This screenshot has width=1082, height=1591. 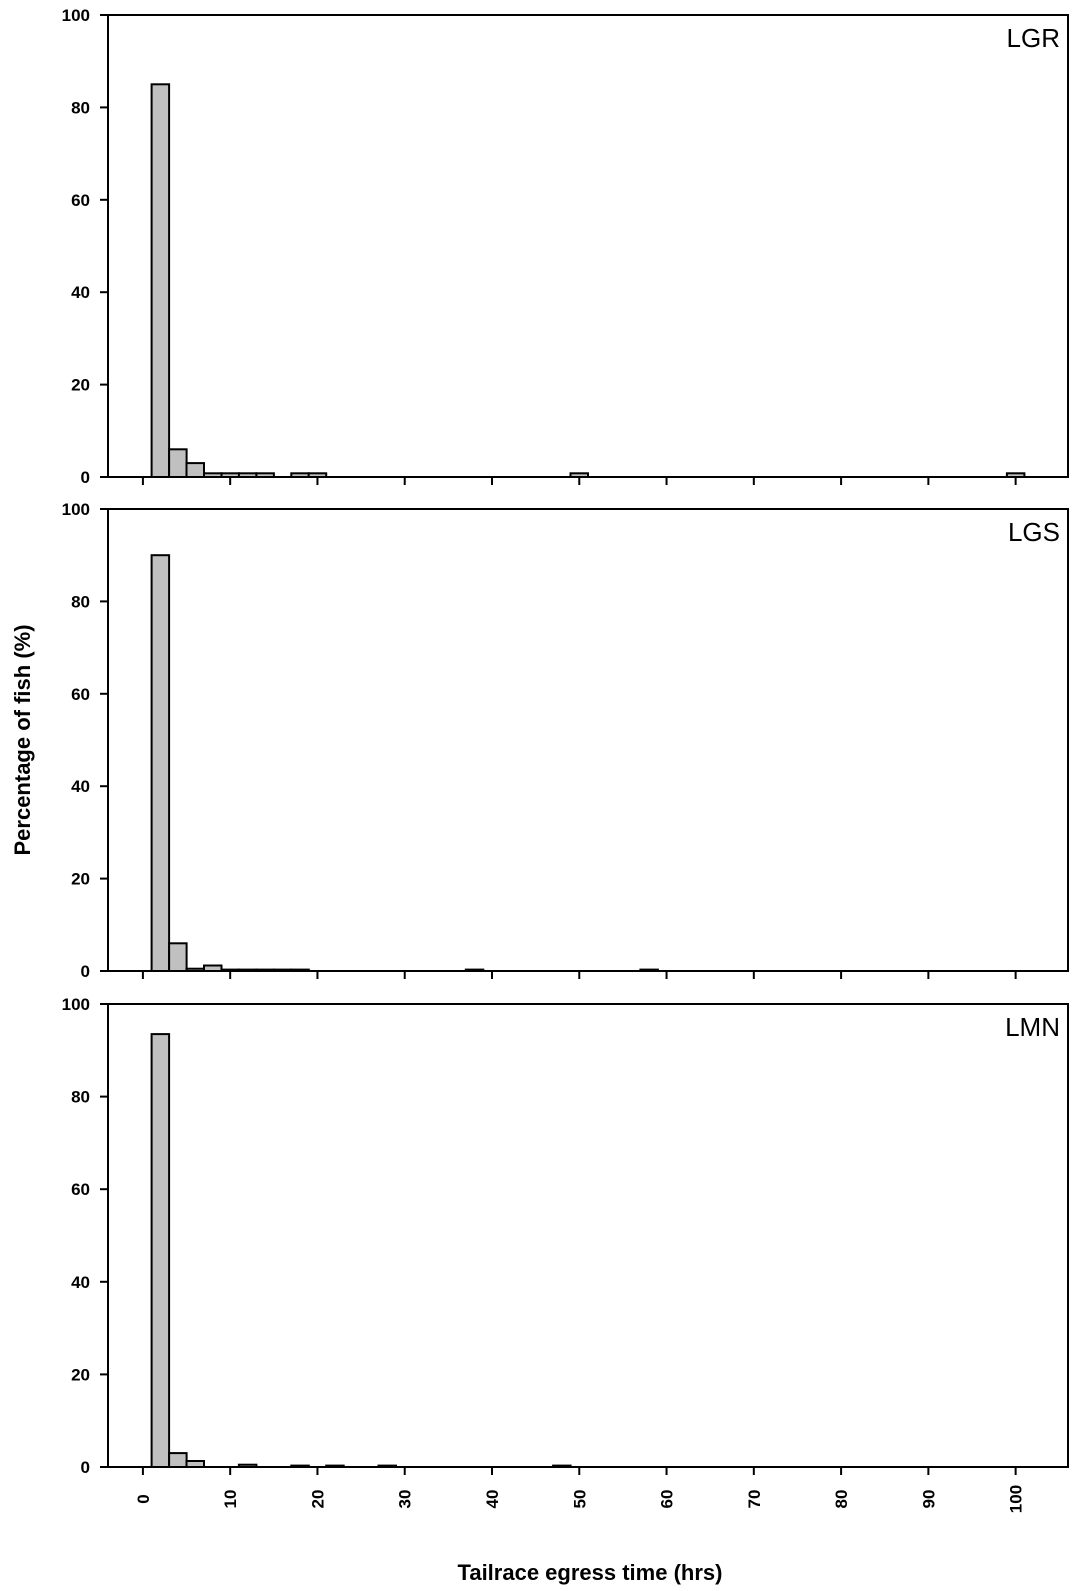 I want to click on x-axis-title: Tailrace egress time (hrs), so click(x=590, y=1572).